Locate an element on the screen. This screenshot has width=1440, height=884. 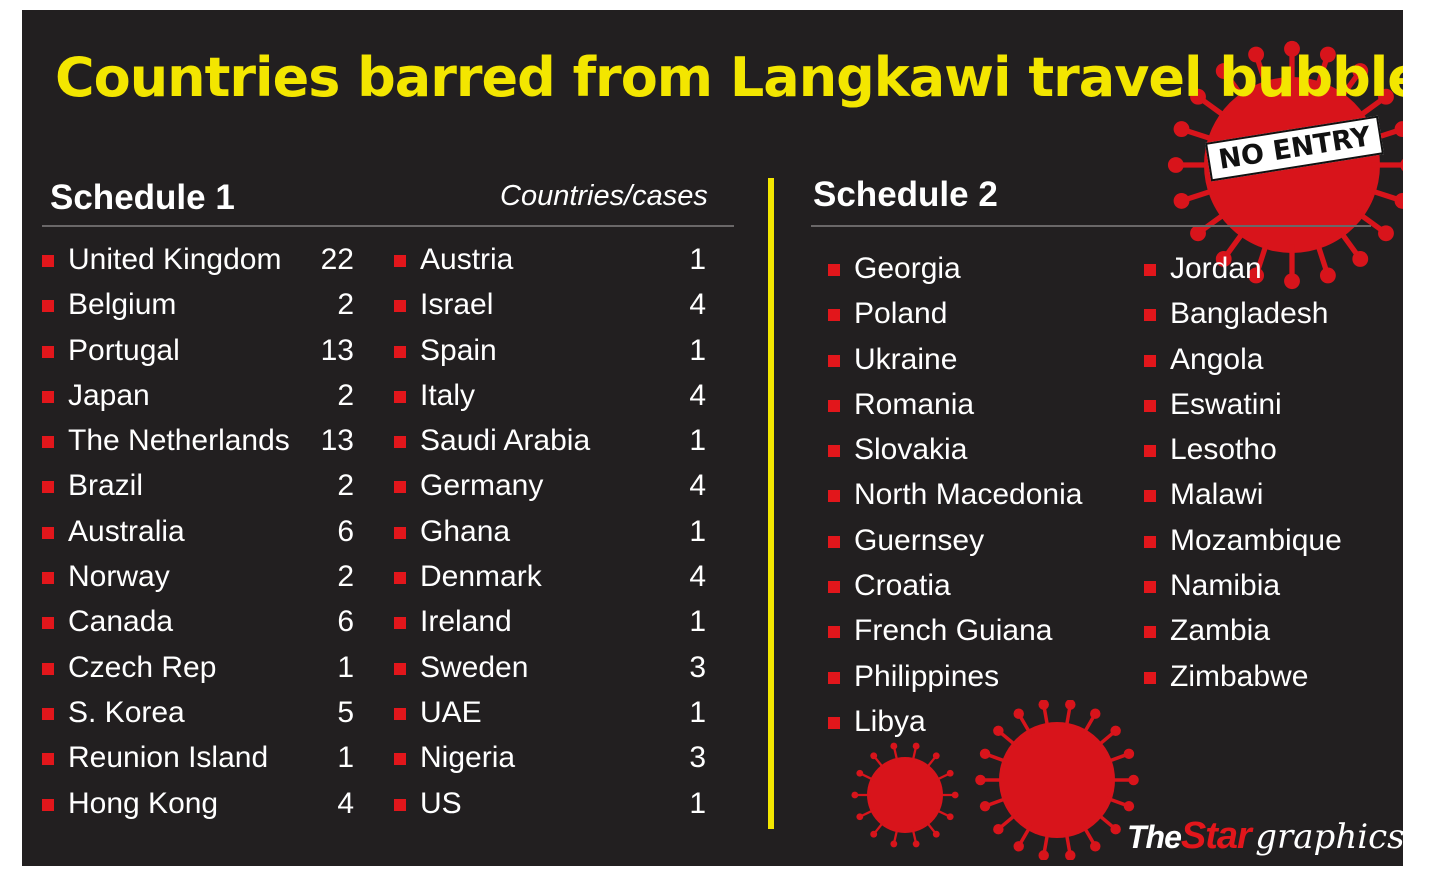
list-item: Libya is located at coordinates (978, 724).